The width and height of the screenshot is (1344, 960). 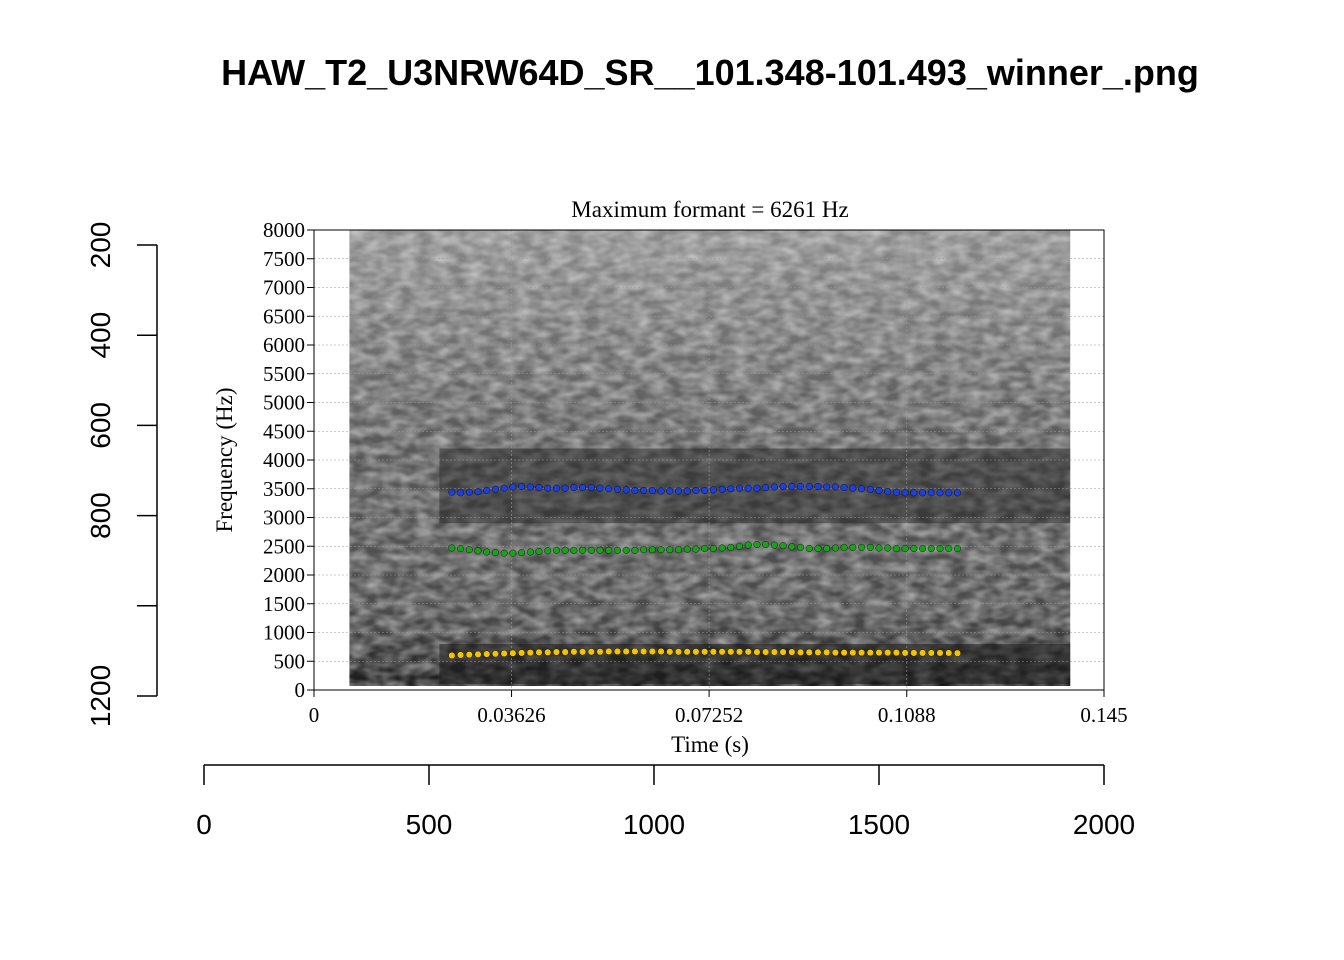 What do you see at coordinates (100, 696) in the screenshot?
I see `outer-y-tick-label: 1200` at bounding box center [100, 696].